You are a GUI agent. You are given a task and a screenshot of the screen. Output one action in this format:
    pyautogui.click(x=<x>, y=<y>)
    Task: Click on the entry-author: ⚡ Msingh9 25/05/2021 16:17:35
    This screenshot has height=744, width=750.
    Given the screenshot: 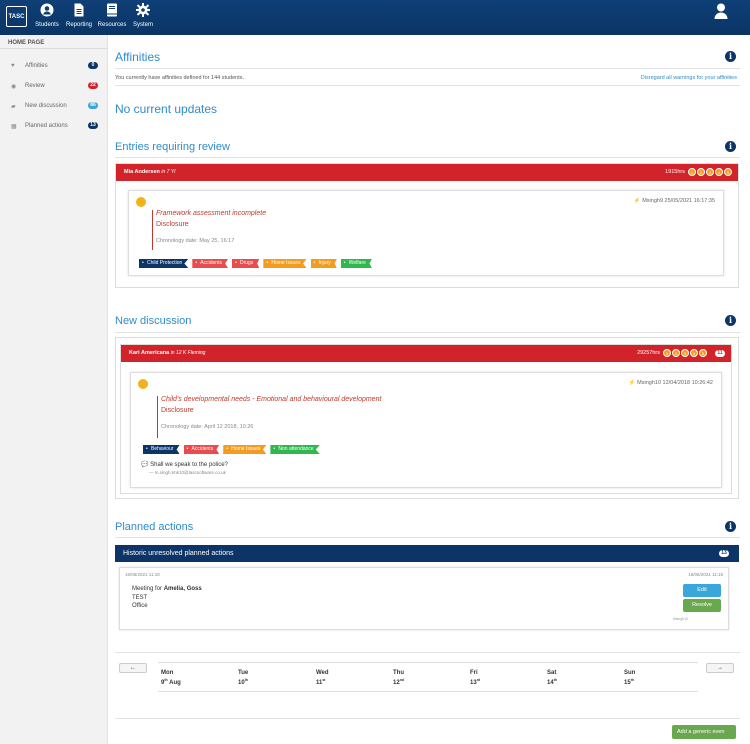 What is the action you would take?
    pyautogui.click(x=674, y=201)
    